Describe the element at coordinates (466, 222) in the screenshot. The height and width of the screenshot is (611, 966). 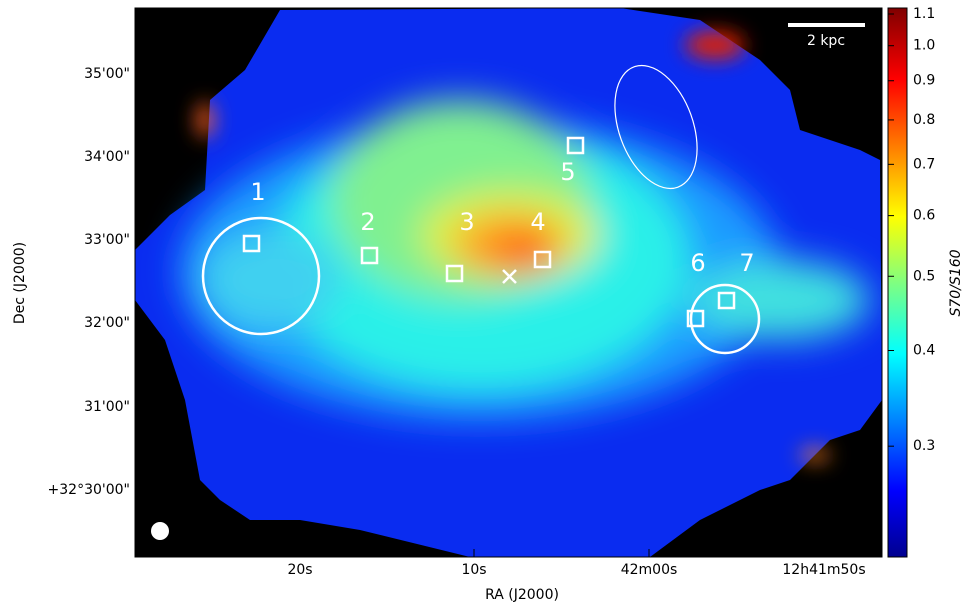
I see `region-label: 3` at that location.